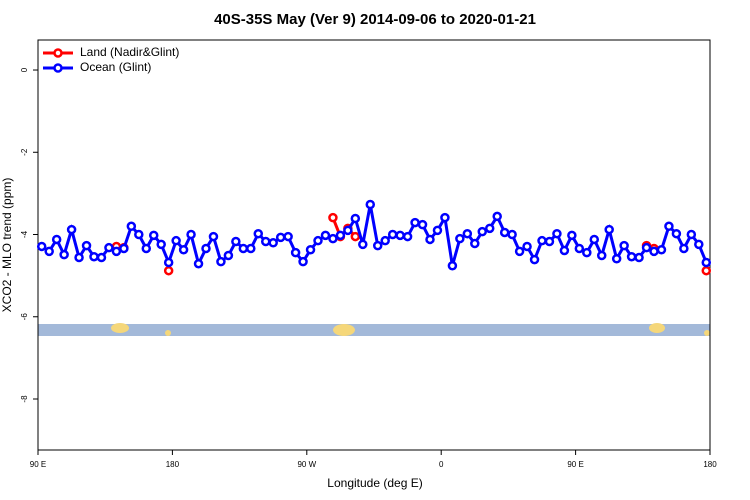  What do you see at coordinates (24, 234) in the screenshot?
I see `y-tick-label: -4` at bounding box center [24, 234].